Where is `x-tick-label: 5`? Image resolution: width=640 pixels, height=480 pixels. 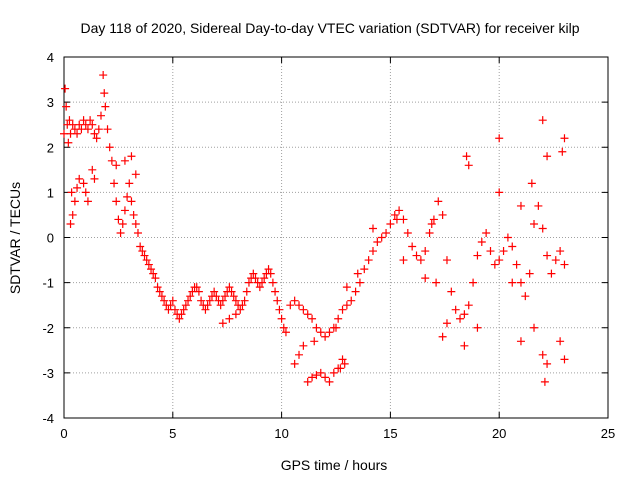
x-tick-label: 5 is located at coordinates (172, 433).